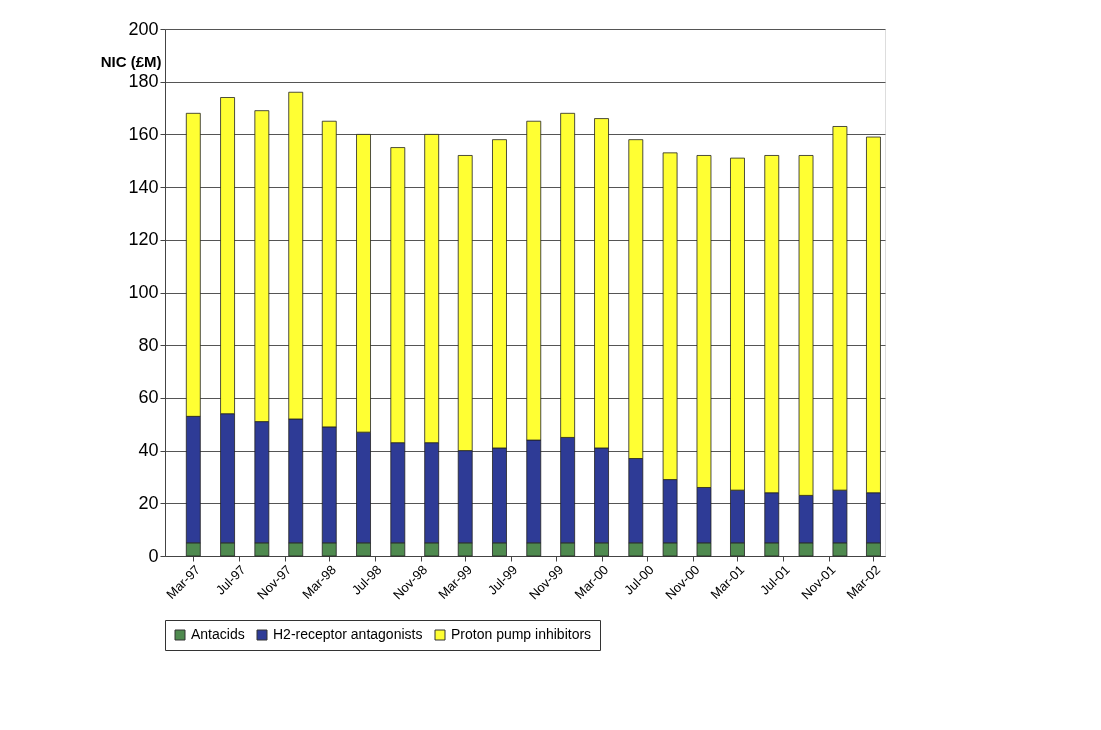  What do you see at coordinates (348, 634) in the screenshot?
I see `legend-label: H2-receptor antagonists` at bounding box center [348, 634].